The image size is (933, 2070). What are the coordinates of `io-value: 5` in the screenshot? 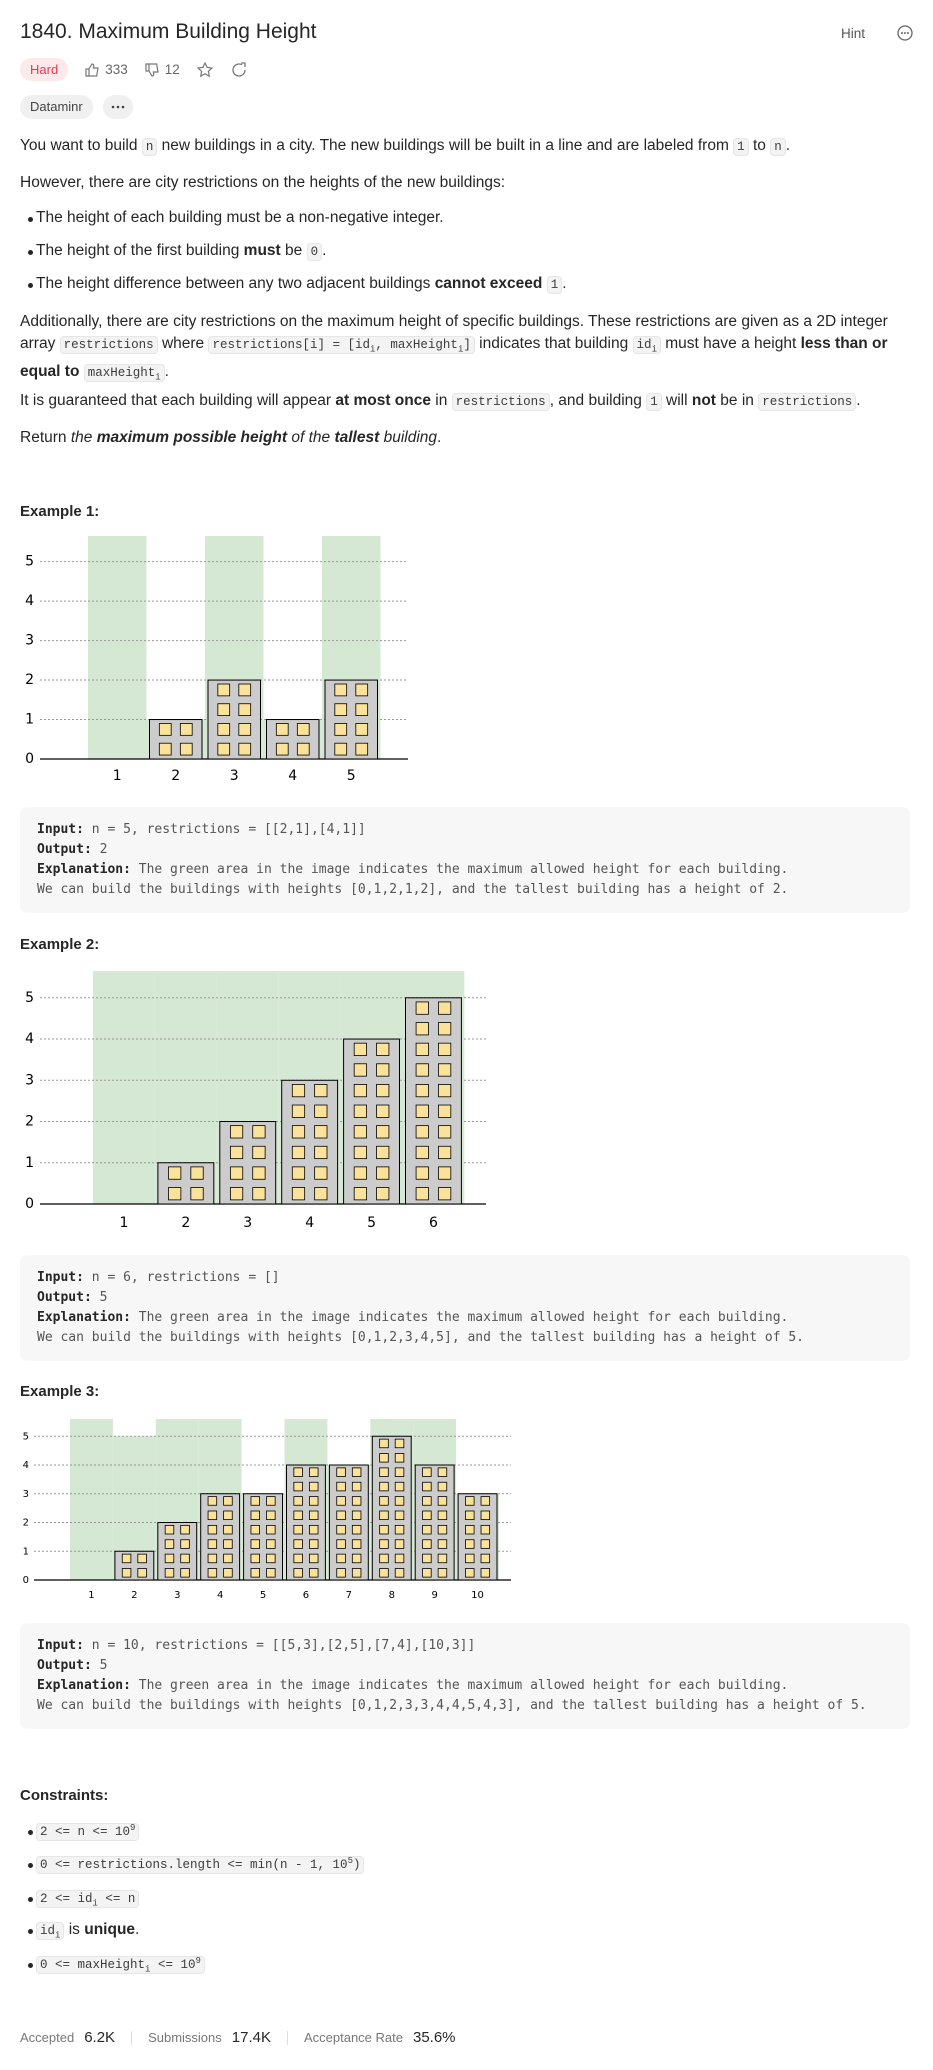 It's located at (103, 1665).